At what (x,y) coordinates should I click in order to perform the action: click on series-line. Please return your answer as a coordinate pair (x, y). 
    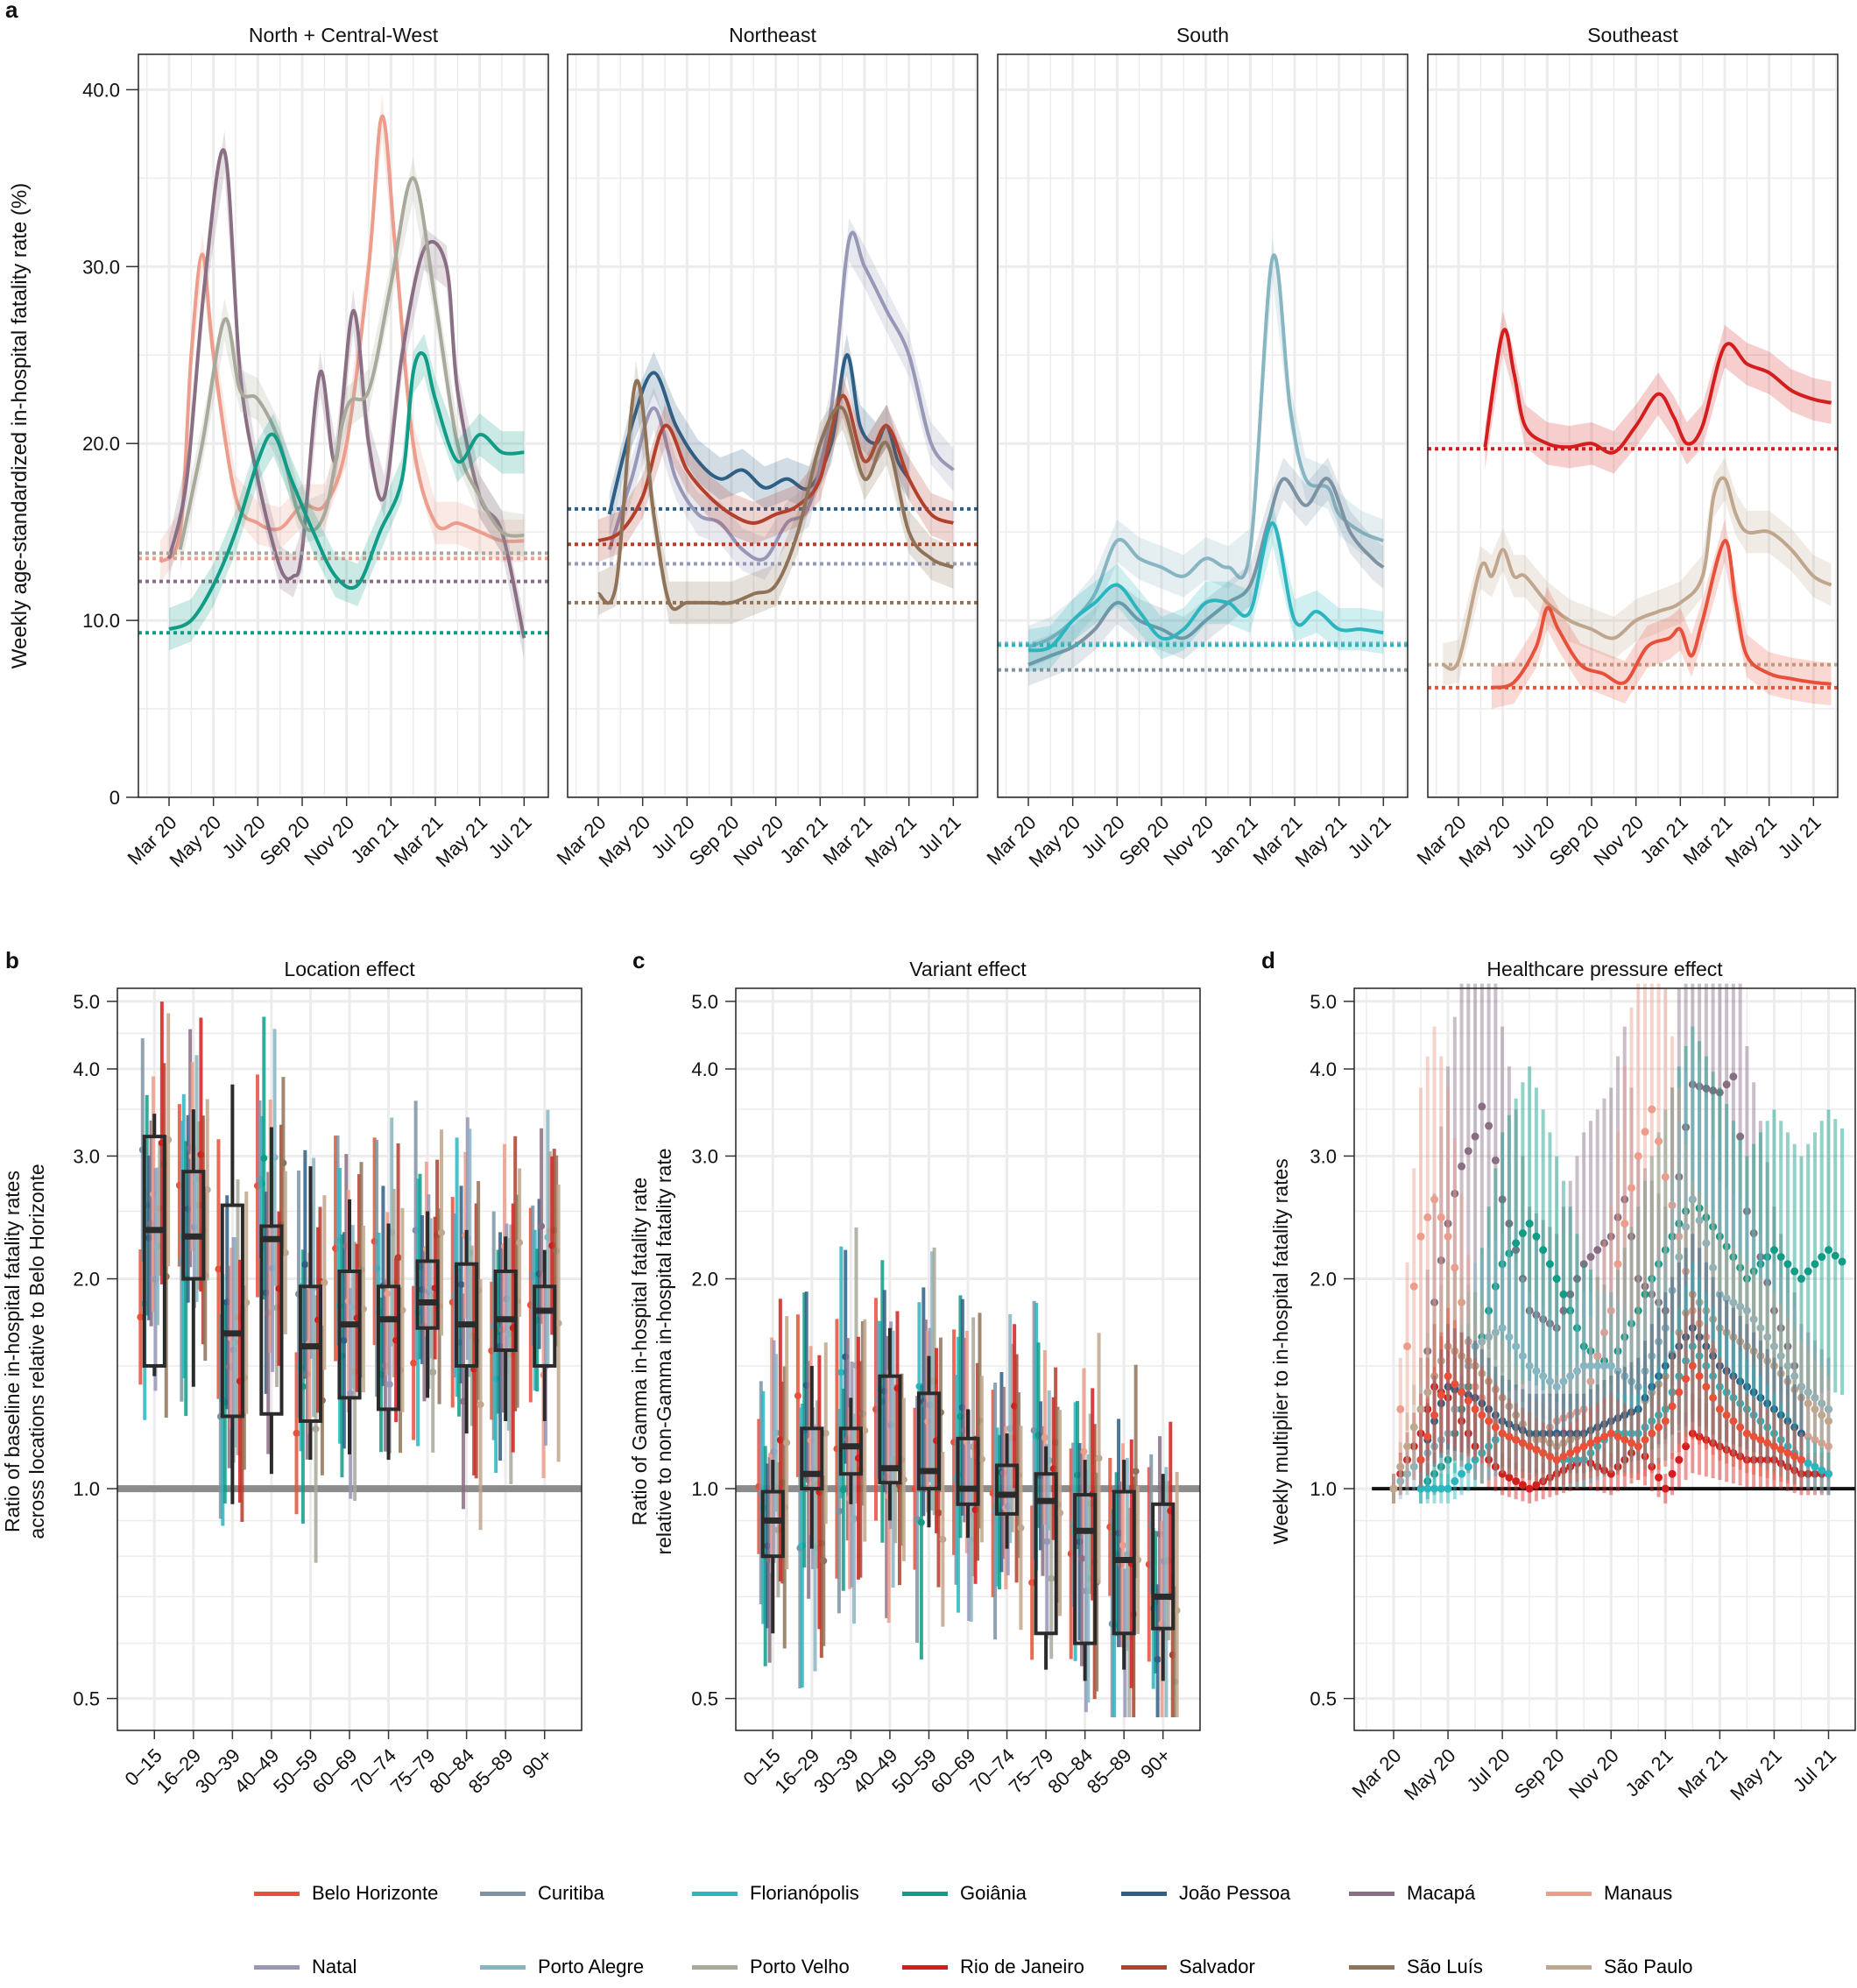
    Looking at the image, I should click on (1206, 572).